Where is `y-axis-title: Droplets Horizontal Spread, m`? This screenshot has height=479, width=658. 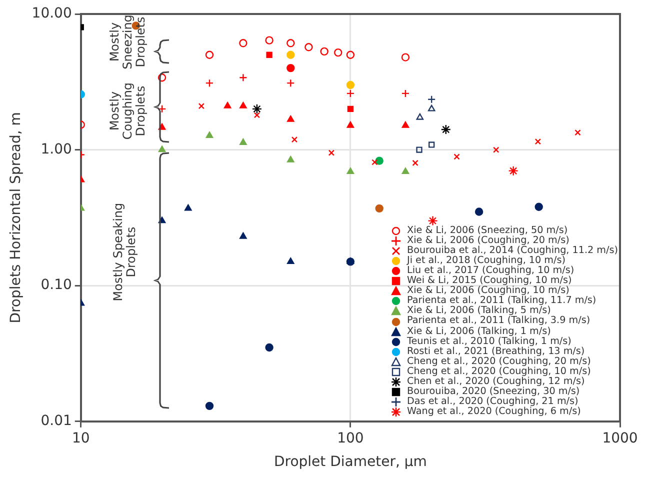
y-axis-title: Droplets Horizontal Spread, m is located at coordinates (16, 218).